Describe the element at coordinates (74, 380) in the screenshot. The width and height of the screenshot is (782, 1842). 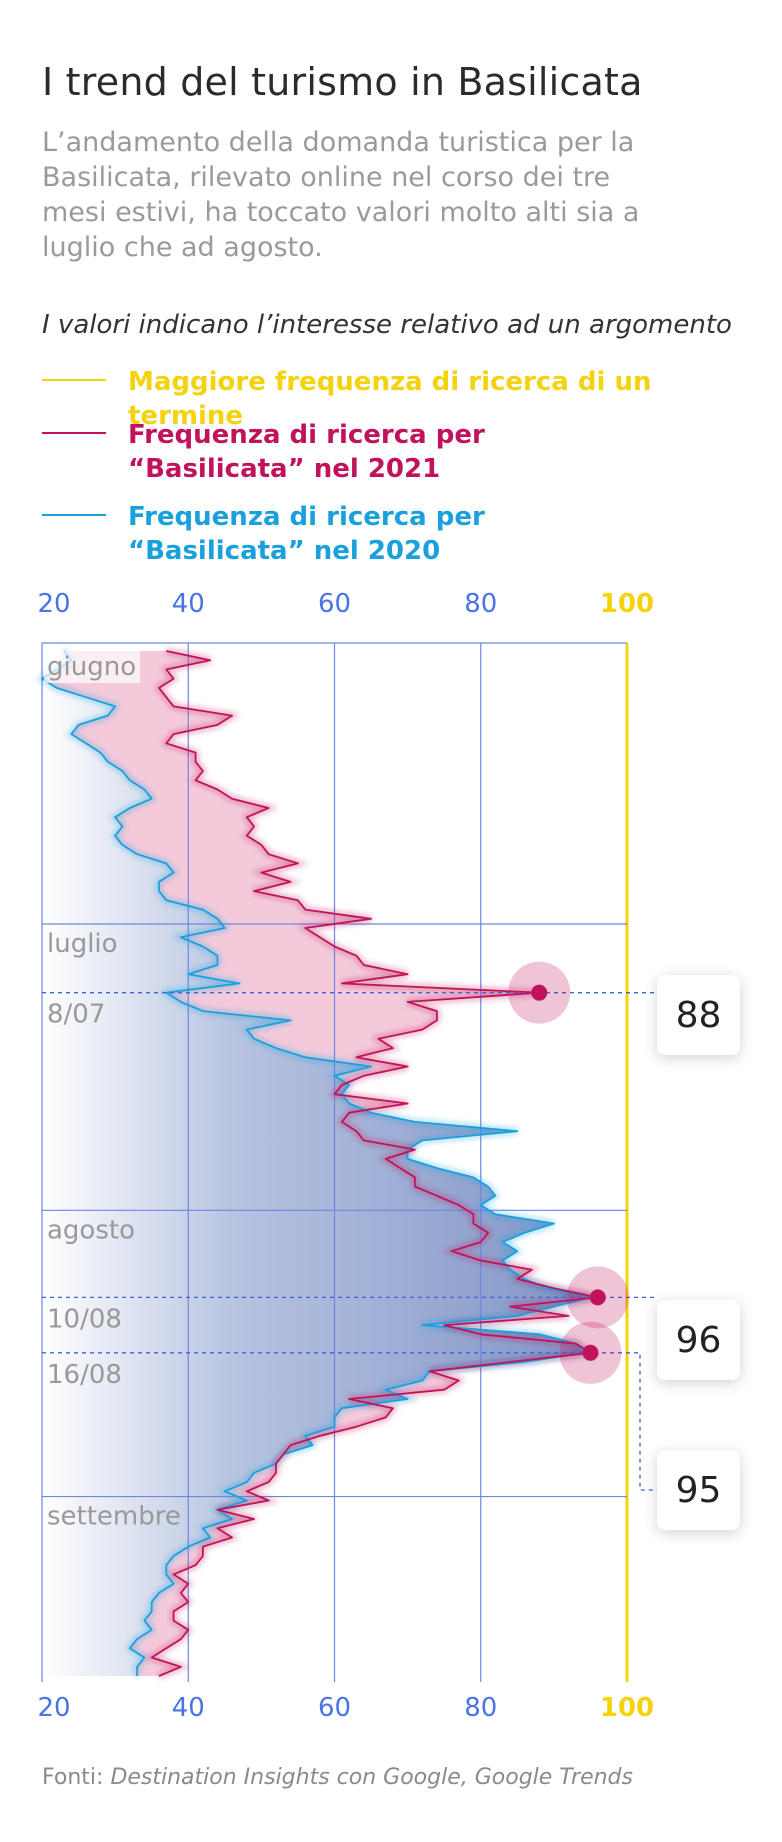
I see `legend-swatch-max` at that location.